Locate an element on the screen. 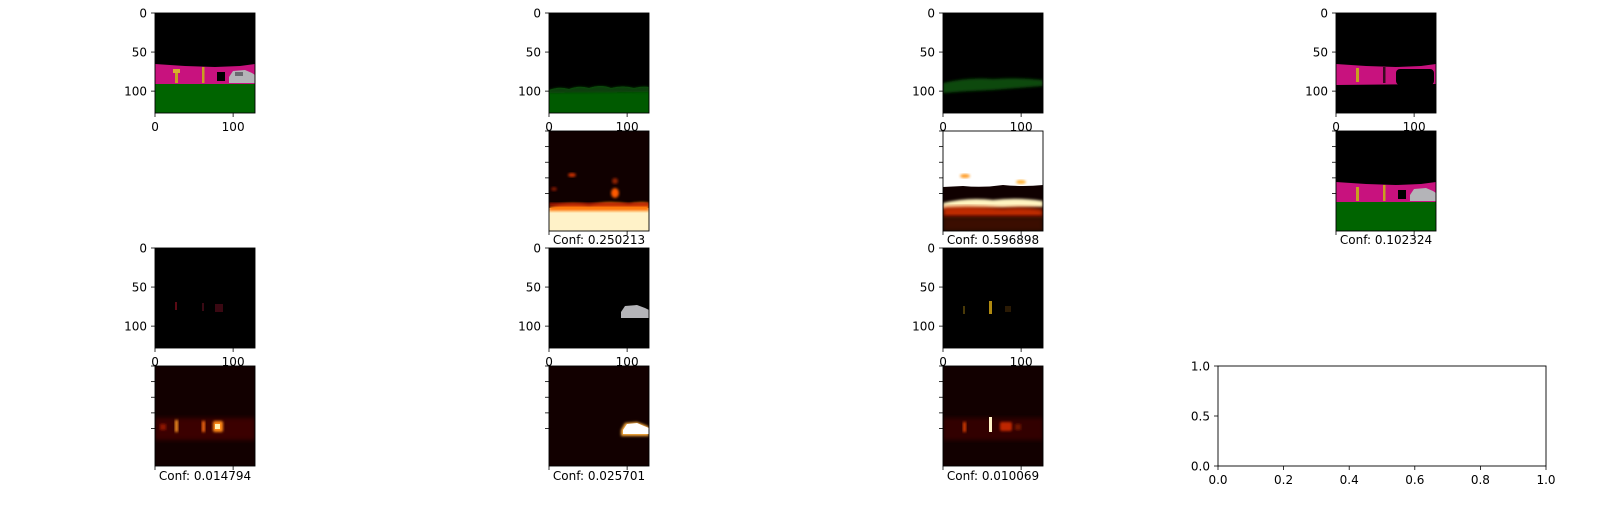 The image size is (1612, 510). road-mask-edge is located at coordinates (599, 89).